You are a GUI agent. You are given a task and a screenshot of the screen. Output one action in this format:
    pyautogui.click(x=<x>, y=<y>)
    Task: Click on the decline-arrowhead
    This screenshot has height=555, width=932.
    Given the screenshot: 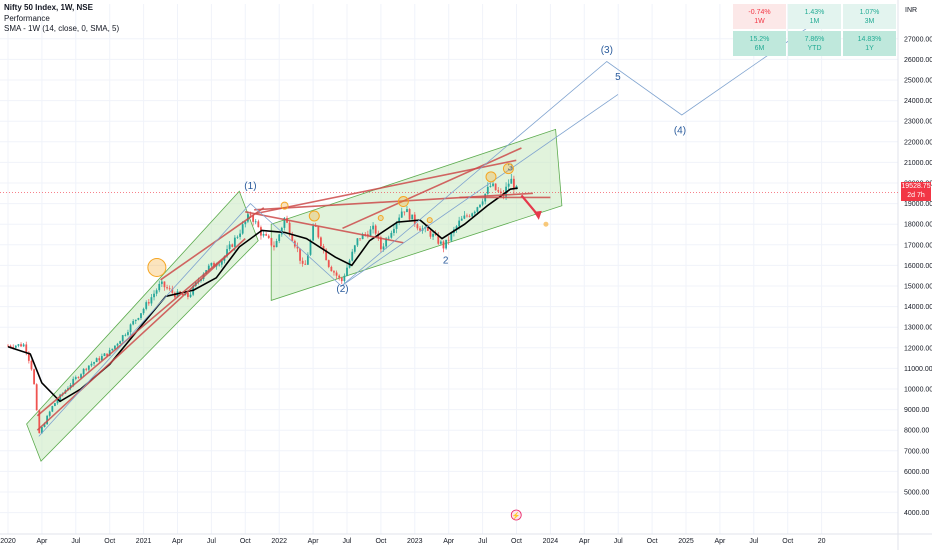 What is the action you would take?
    pyautogui.click(x=537, y=215)
    